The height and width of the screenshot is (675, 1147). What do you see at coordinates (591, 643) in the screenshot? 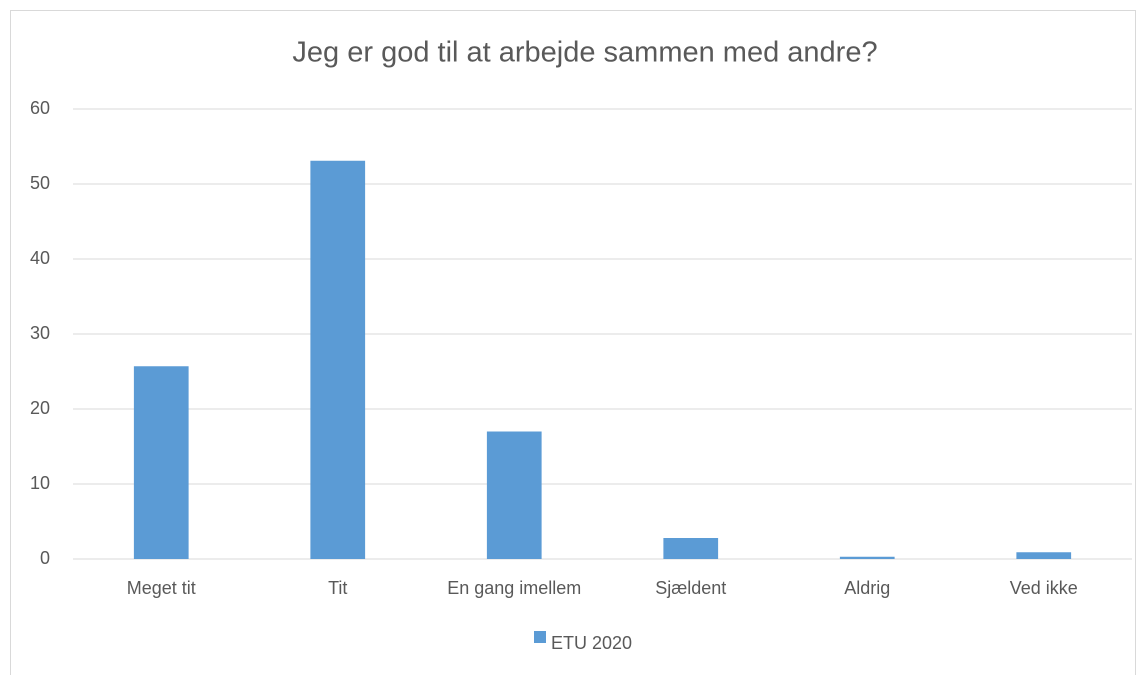
I see `legend-label: ETU 2020` at bounding box center [591, 643].